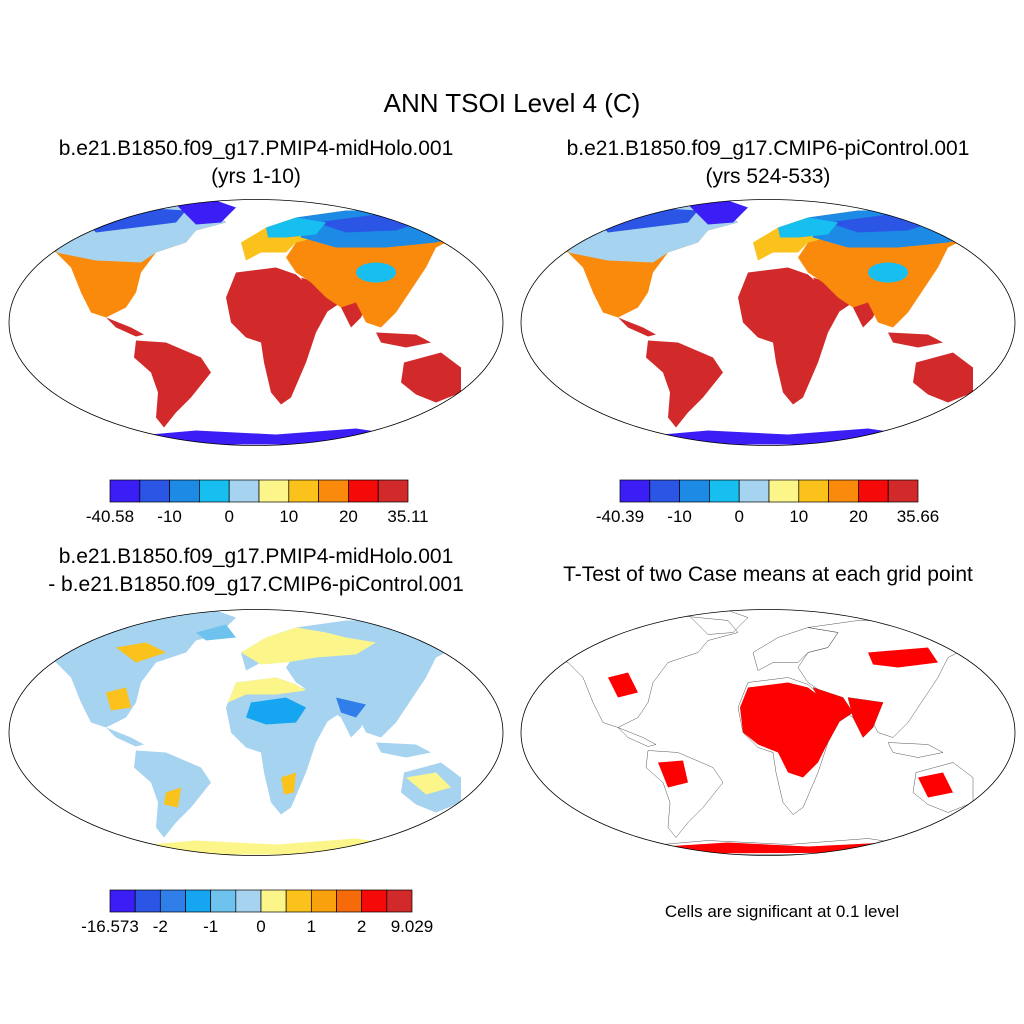 Image resolution: width=1024 pixels, height=1024 pixels. What do you see at coordinates (110, 926) in the screenshot?
I see `colorbar-tick-label: -16.573` at bounding box center [110, 926].